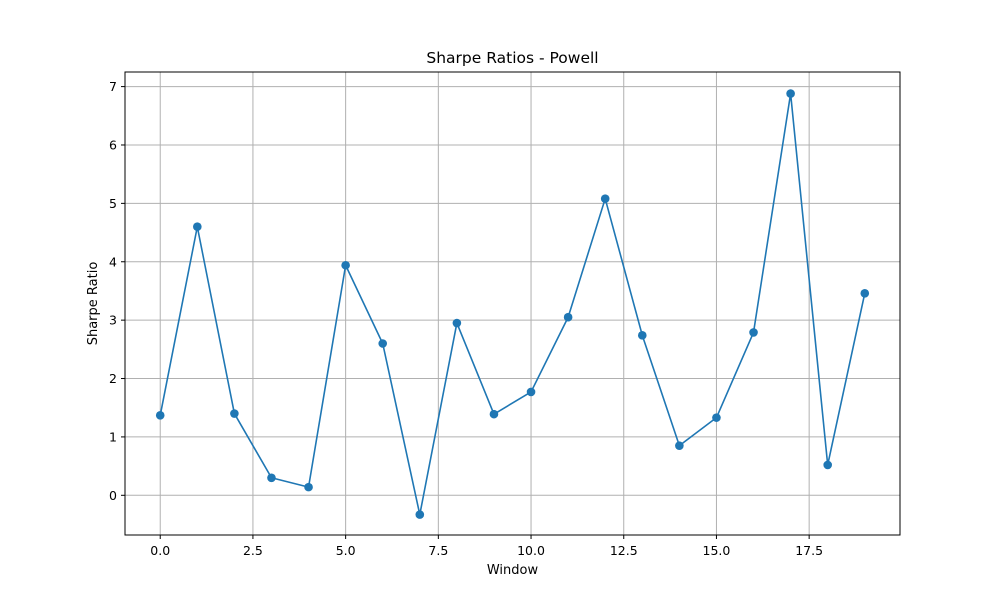 The image size is (1000, 604). I want to click on x-tick-label: 7.5, so click(438, 550).